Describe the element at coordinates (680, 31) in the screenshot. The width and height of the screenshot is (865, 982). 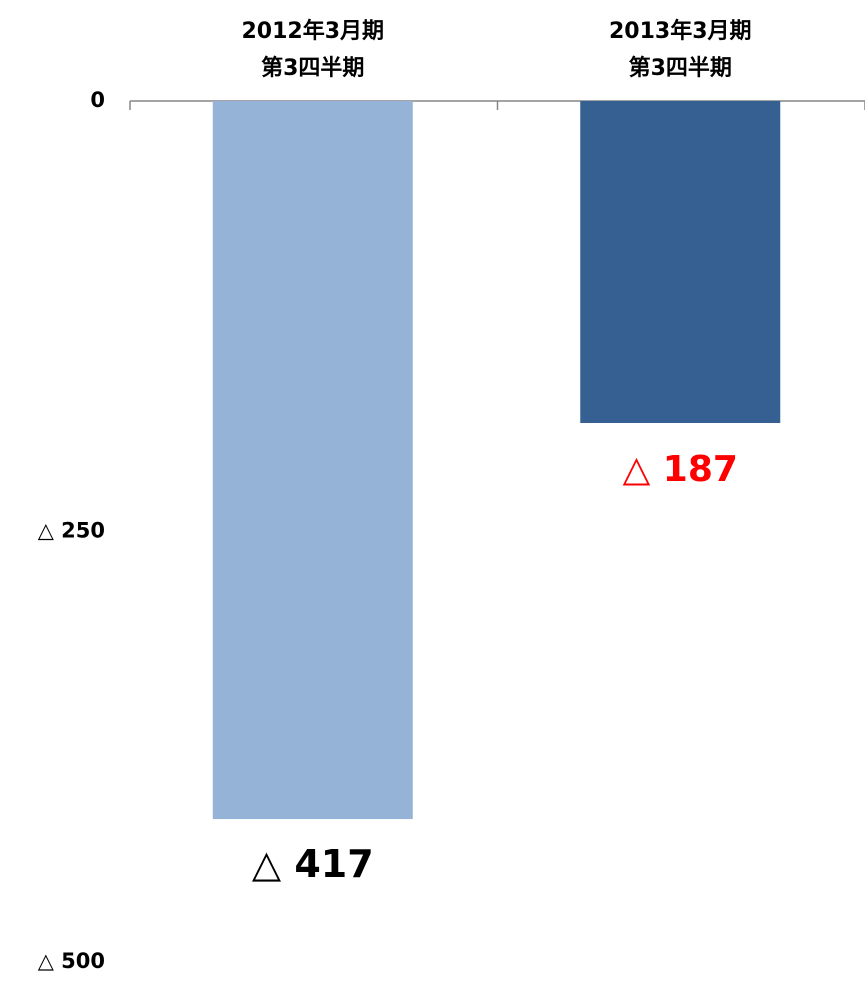
I see `category-label: 2013年3月期` at that location.